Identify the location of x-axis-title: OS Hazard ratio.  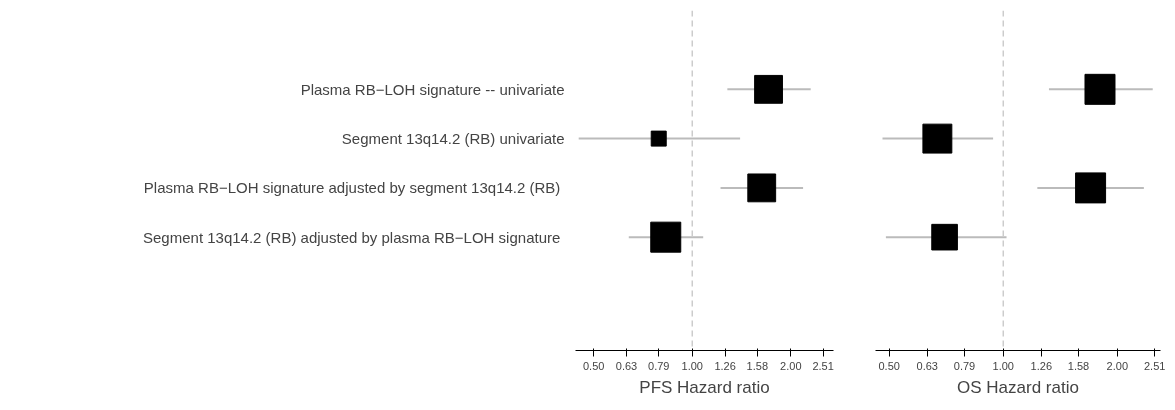
(1018, 387).